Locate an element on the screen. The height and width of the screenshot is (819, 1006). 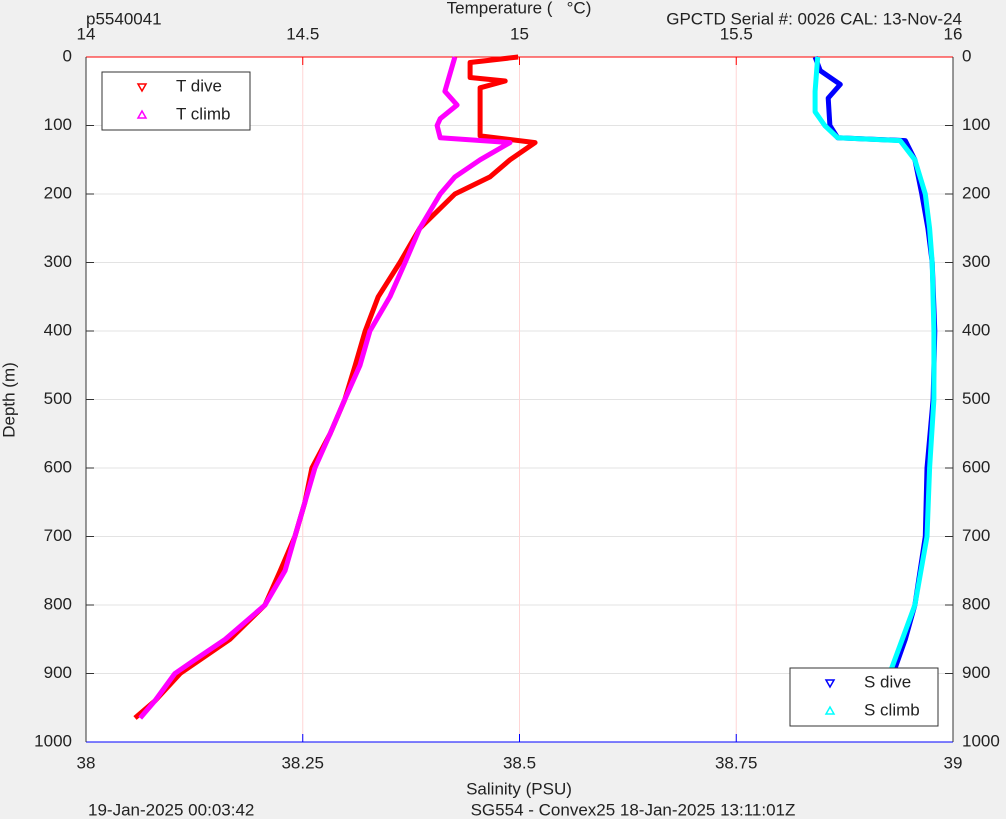
y-tick-label-right: 0 is located at coordinates (966, 55).